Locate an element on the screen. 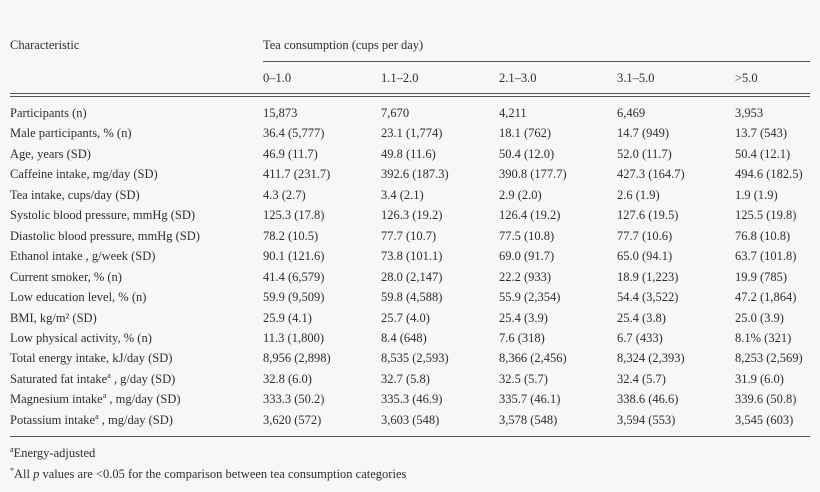 The height and width of the screenshot is (492, 820). header-characteristic: Characteristic is located at coordinates (45, 45).